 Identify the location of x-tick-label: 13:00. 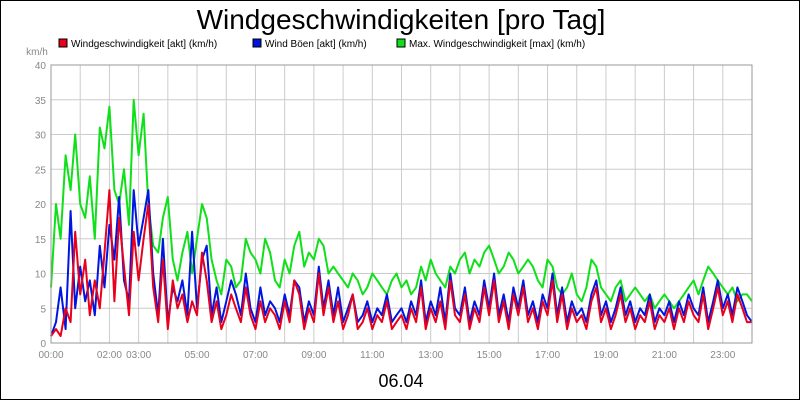
(430, 355).